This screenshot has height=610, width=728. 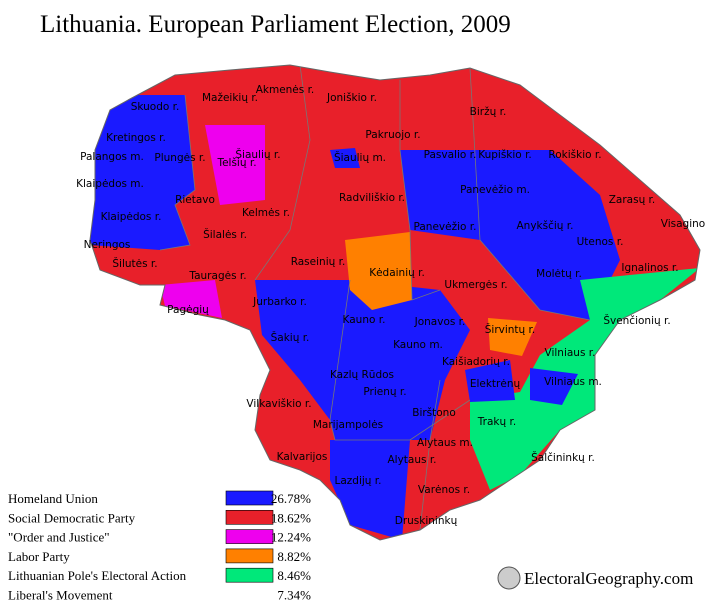 What do you see at coordinates (290, 337) in the screenshot?
I see `region-label: Šakių r.` at bounding box center [290, 337].